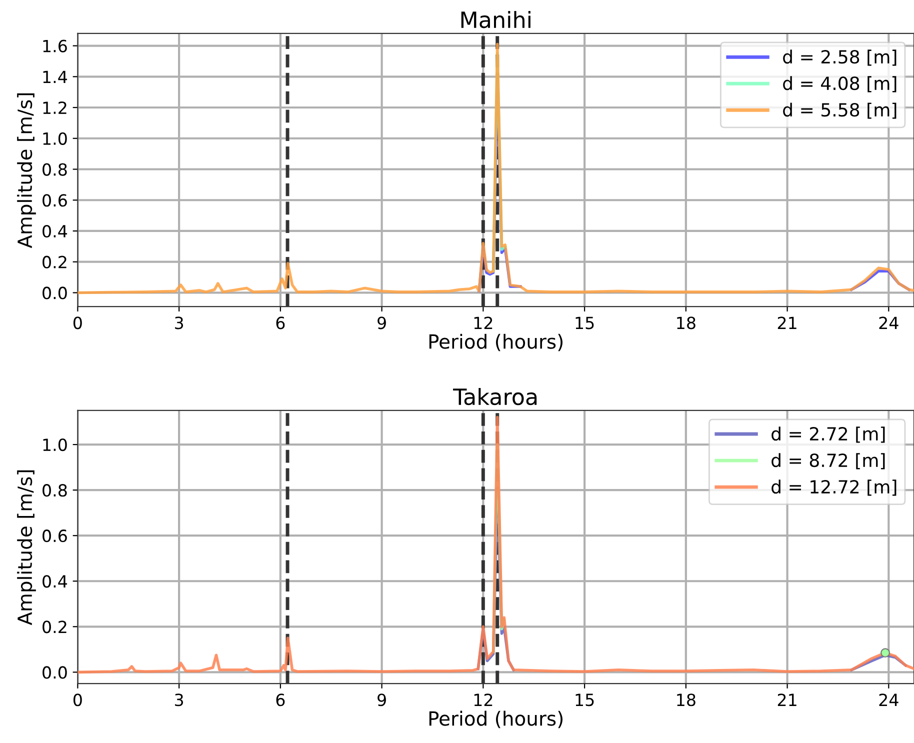 This screenshot has height=743, width=914. What do you see at coordinates (495, 397) in the screenshot?
I see `chart-title: Takaroa` at bounding box center [495, 397].